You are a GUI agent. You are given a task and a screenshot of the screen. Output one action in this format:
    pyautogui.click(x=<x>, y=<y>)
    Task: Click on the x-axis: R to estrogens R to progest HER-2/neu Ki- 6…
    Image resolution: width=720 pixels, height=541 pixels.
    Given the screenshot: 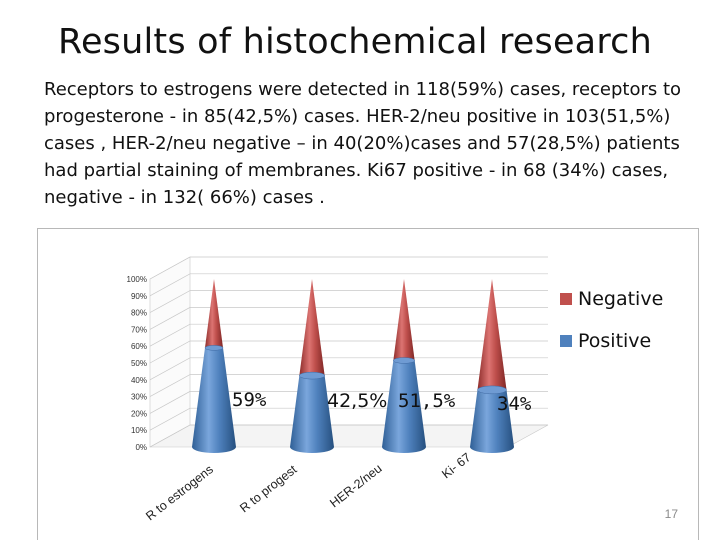 What is the action you would take?
    pyautogui.click(x=308, y=486)
    